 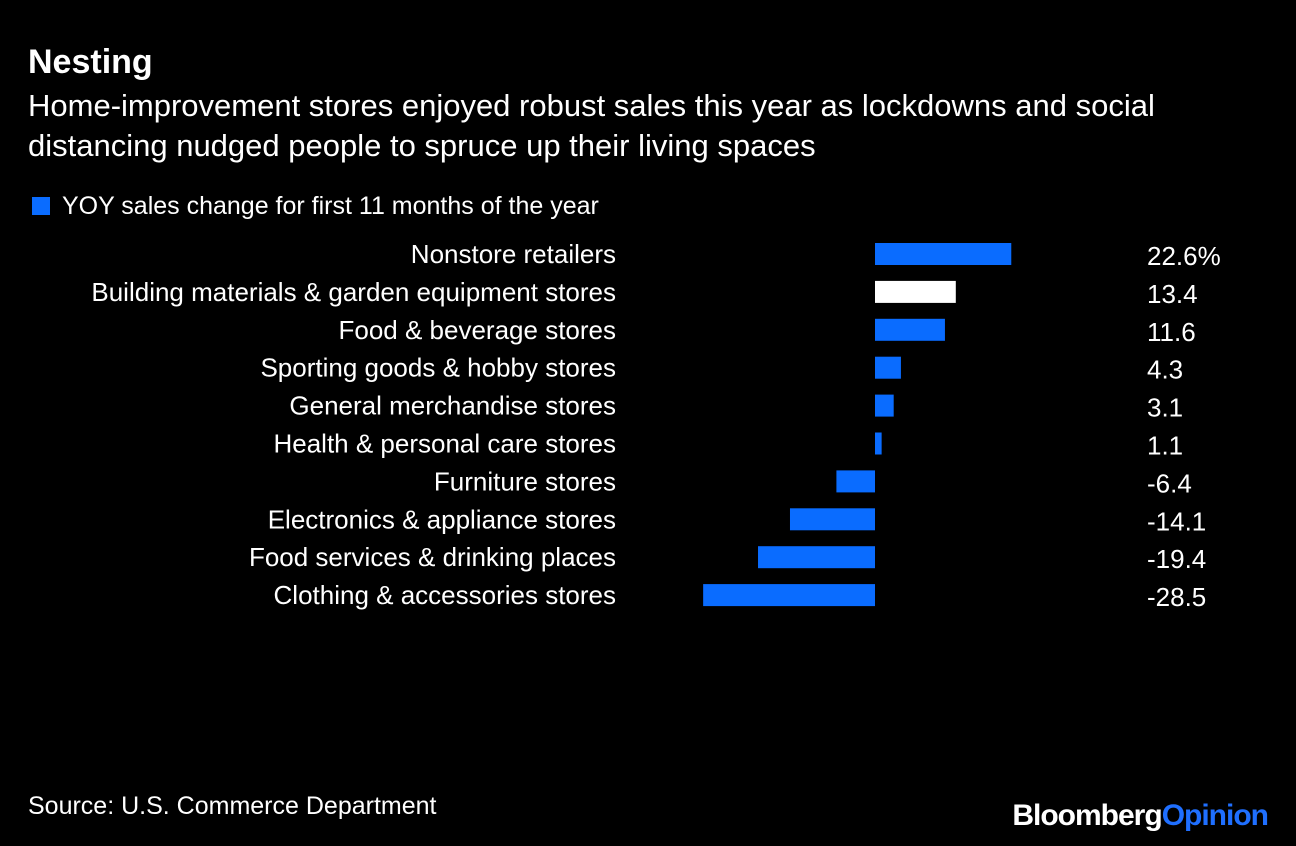 I want to click on category-label: Electronics & appliance stores, so click(x=442, y=519).